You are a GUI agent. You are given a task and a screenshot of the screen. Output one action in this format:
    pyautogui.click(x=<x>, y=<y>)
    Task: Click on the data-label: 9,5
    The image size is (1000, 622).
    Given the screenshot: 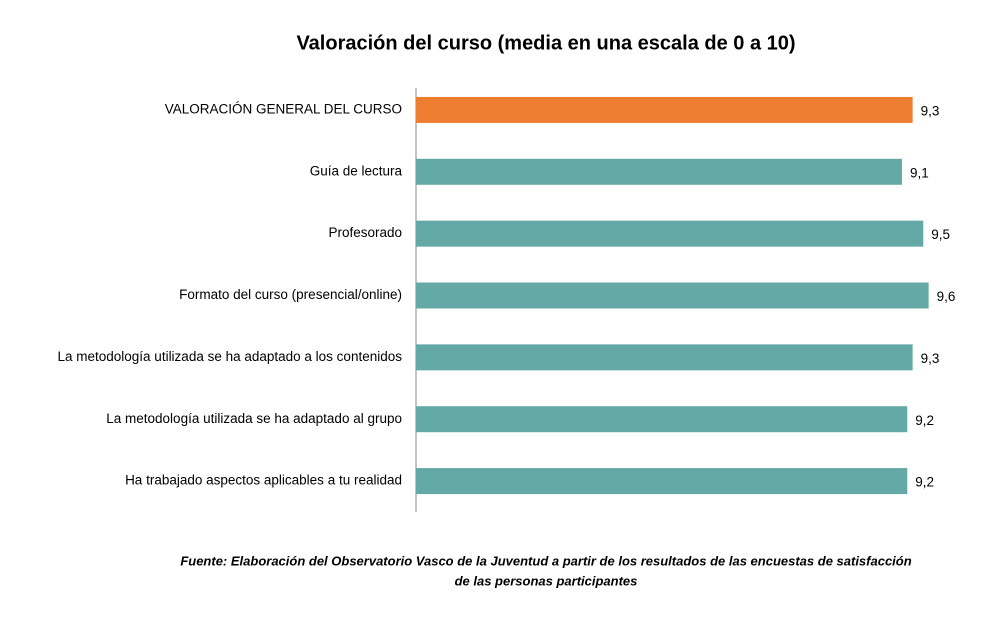 What is the action you would take?
    pyautogui.click(x=940, y=234)
    